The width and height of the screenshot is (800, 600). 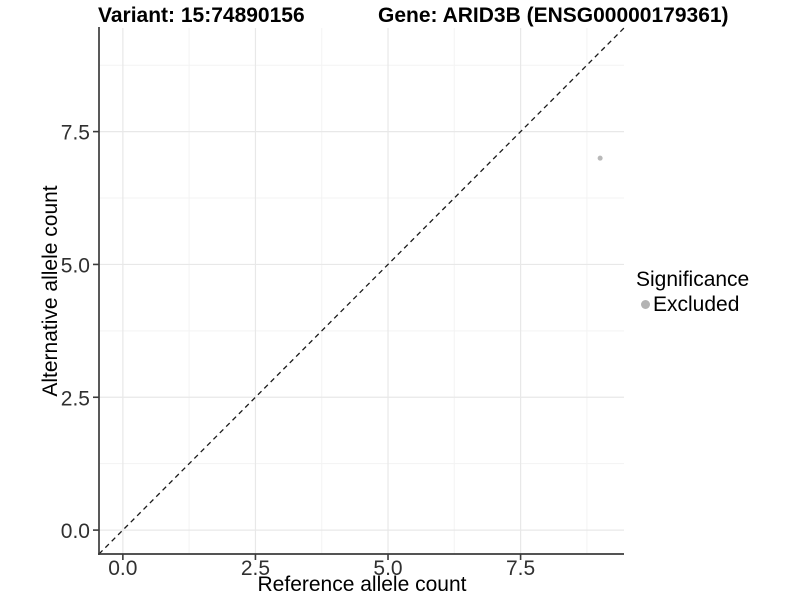 What do you see at coordinates (75, 398) in the screenshot?
I see `y-tick-label: 2.5` at bounding box center [75, 398].